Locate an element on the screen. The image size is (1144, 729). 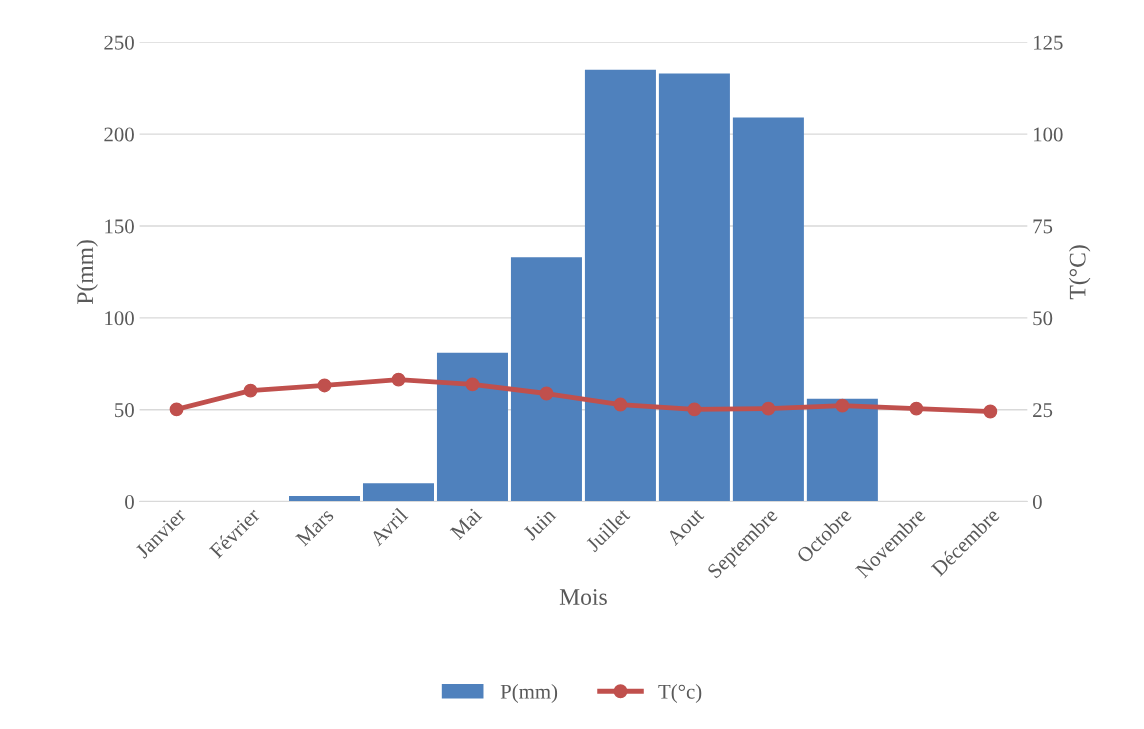
y-tick-label: 200 is located at coordinates (119, 134).